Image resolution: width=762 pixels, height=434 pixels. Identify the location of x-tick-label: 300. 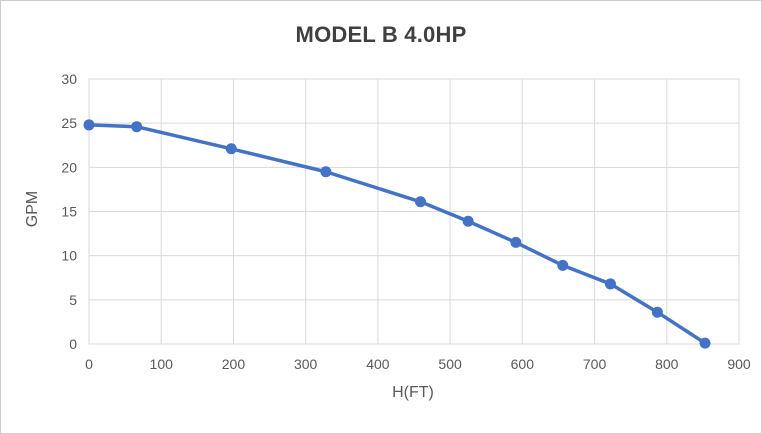
(306, 364).